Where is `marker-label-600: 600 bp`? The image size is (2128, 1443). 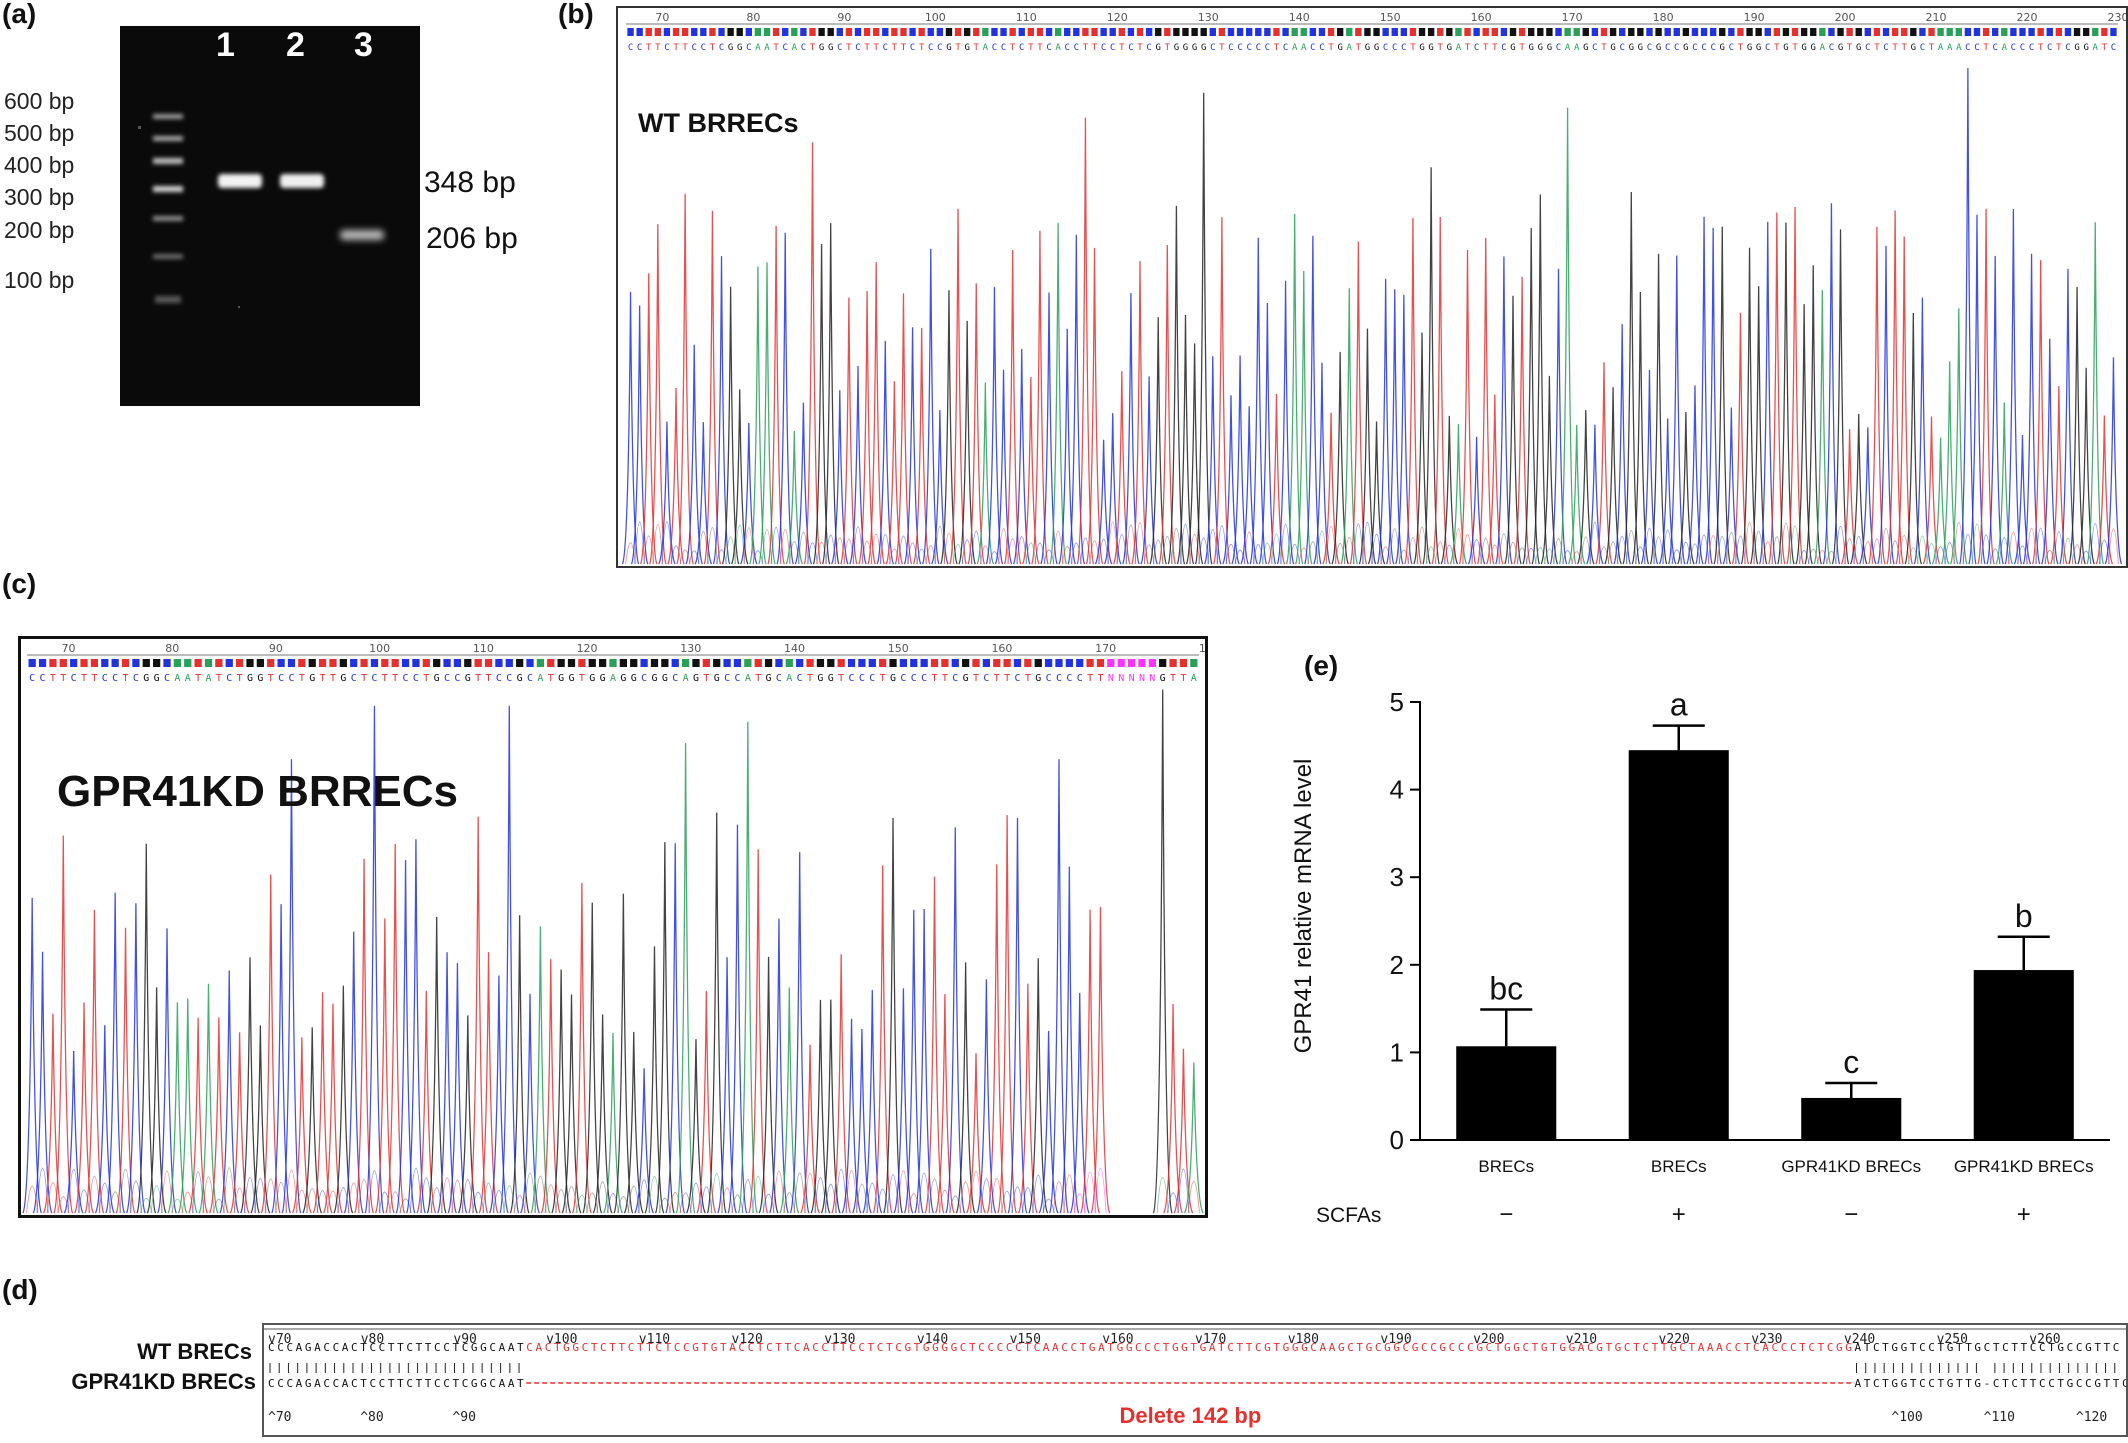 marker-label-600: 600 bp is located at coordinates (39, 101).